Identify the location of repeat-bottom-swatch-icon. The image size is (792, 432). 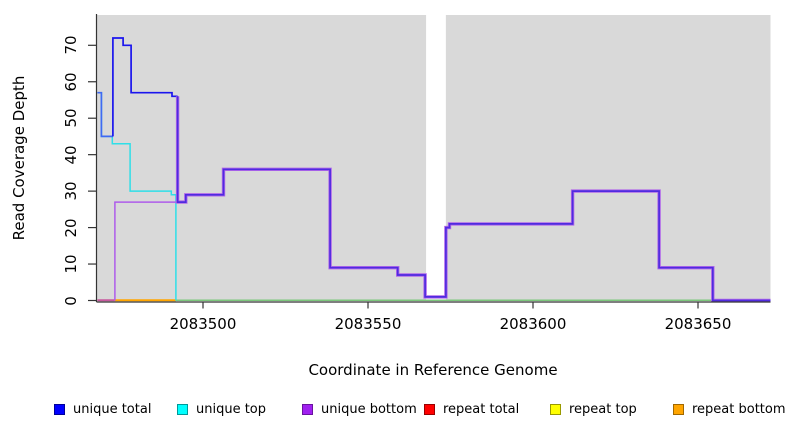
(678, 409).